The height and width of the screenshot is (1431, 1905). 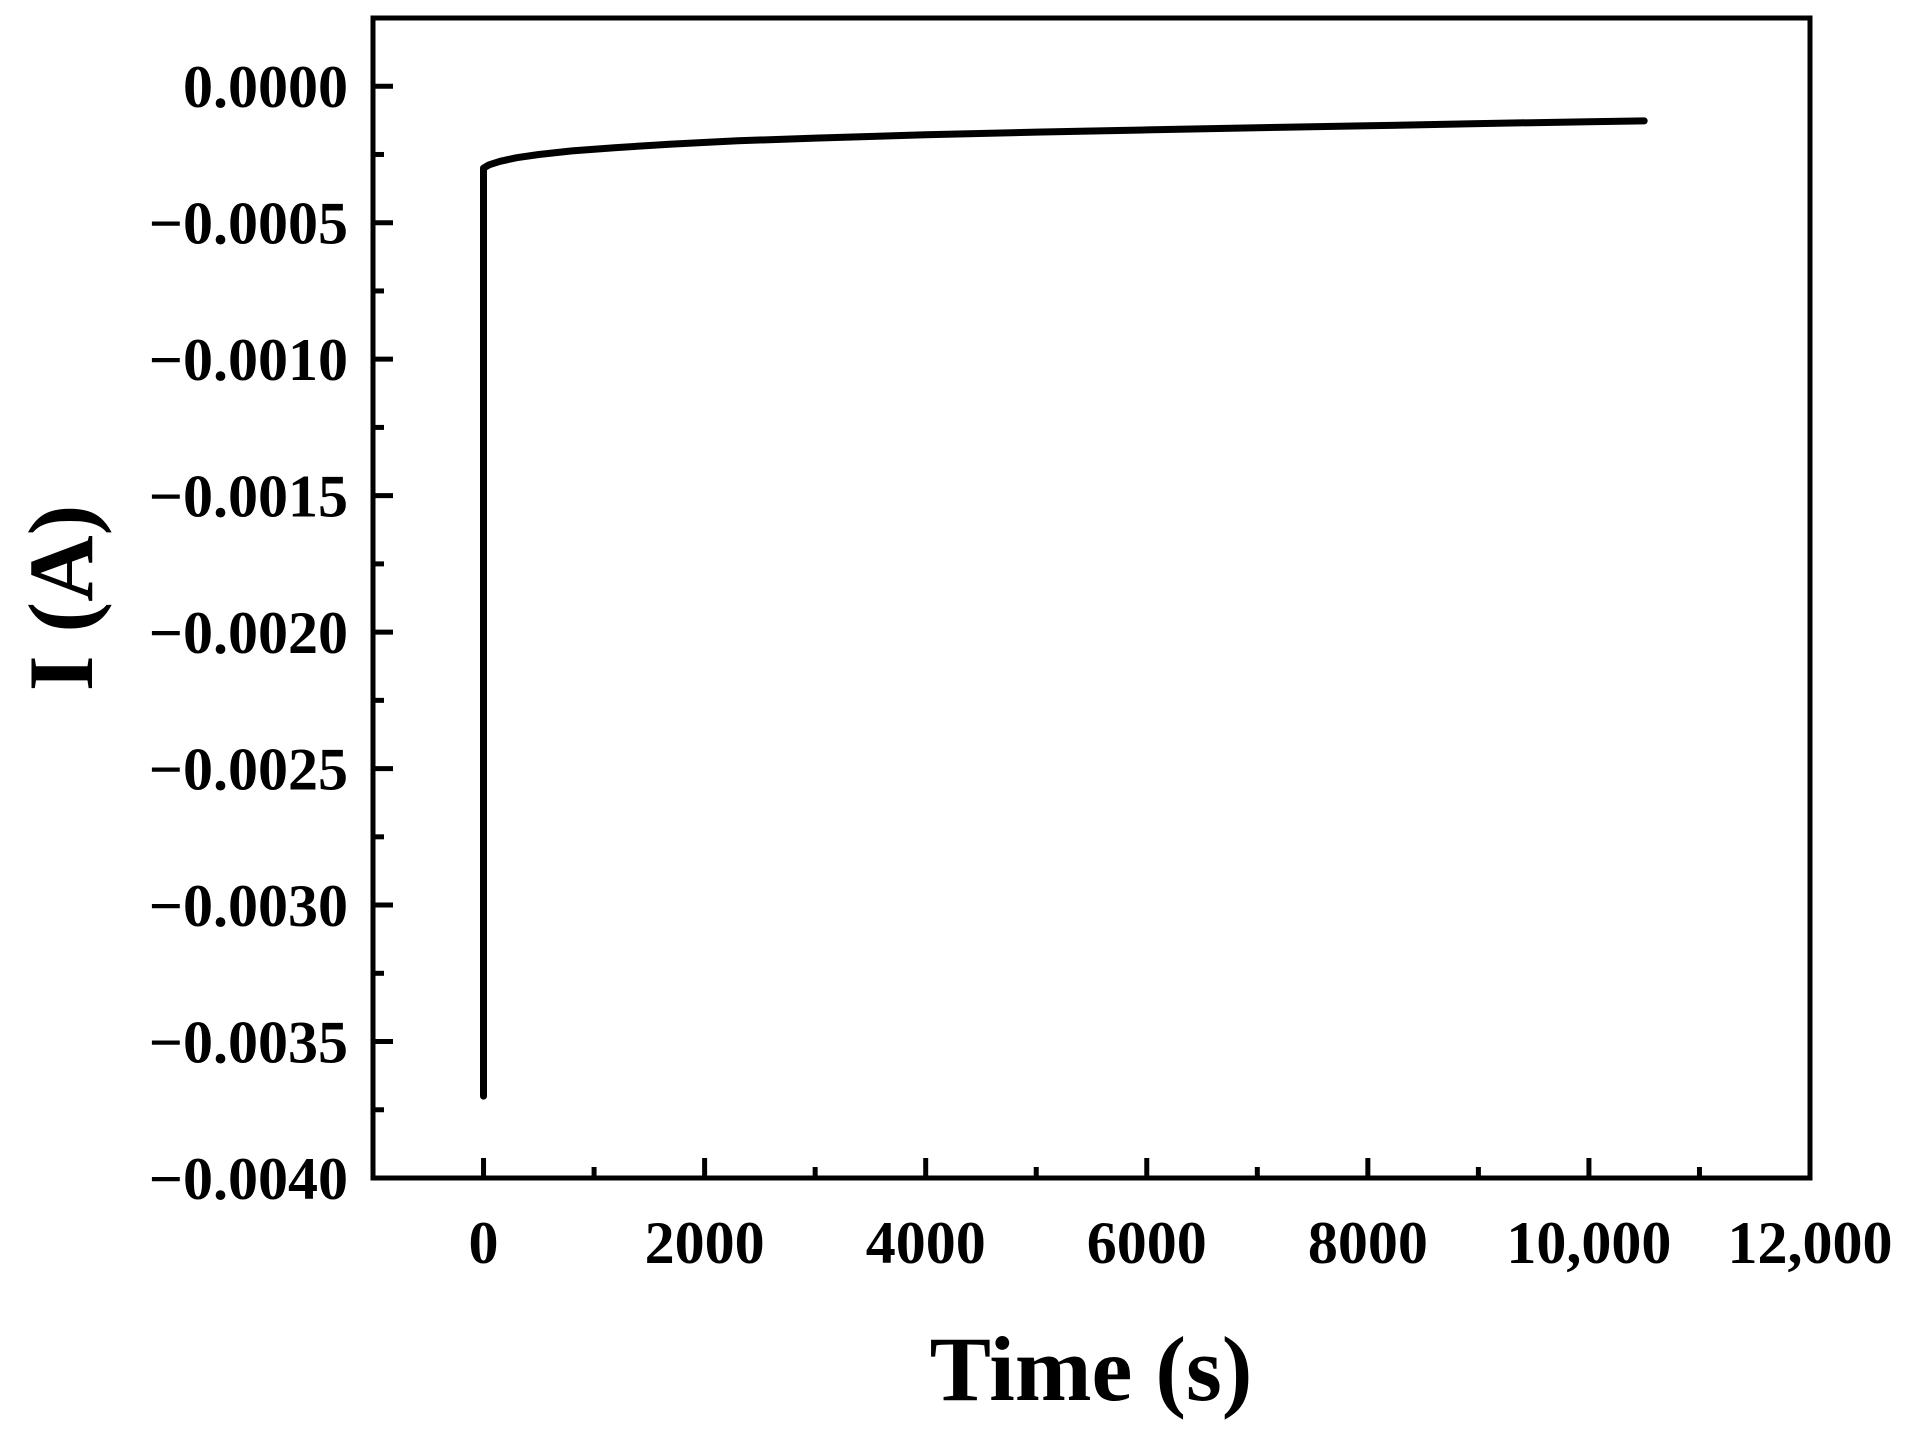 I want to click on x-tick-label: 0, so click(x=484, y=1243).